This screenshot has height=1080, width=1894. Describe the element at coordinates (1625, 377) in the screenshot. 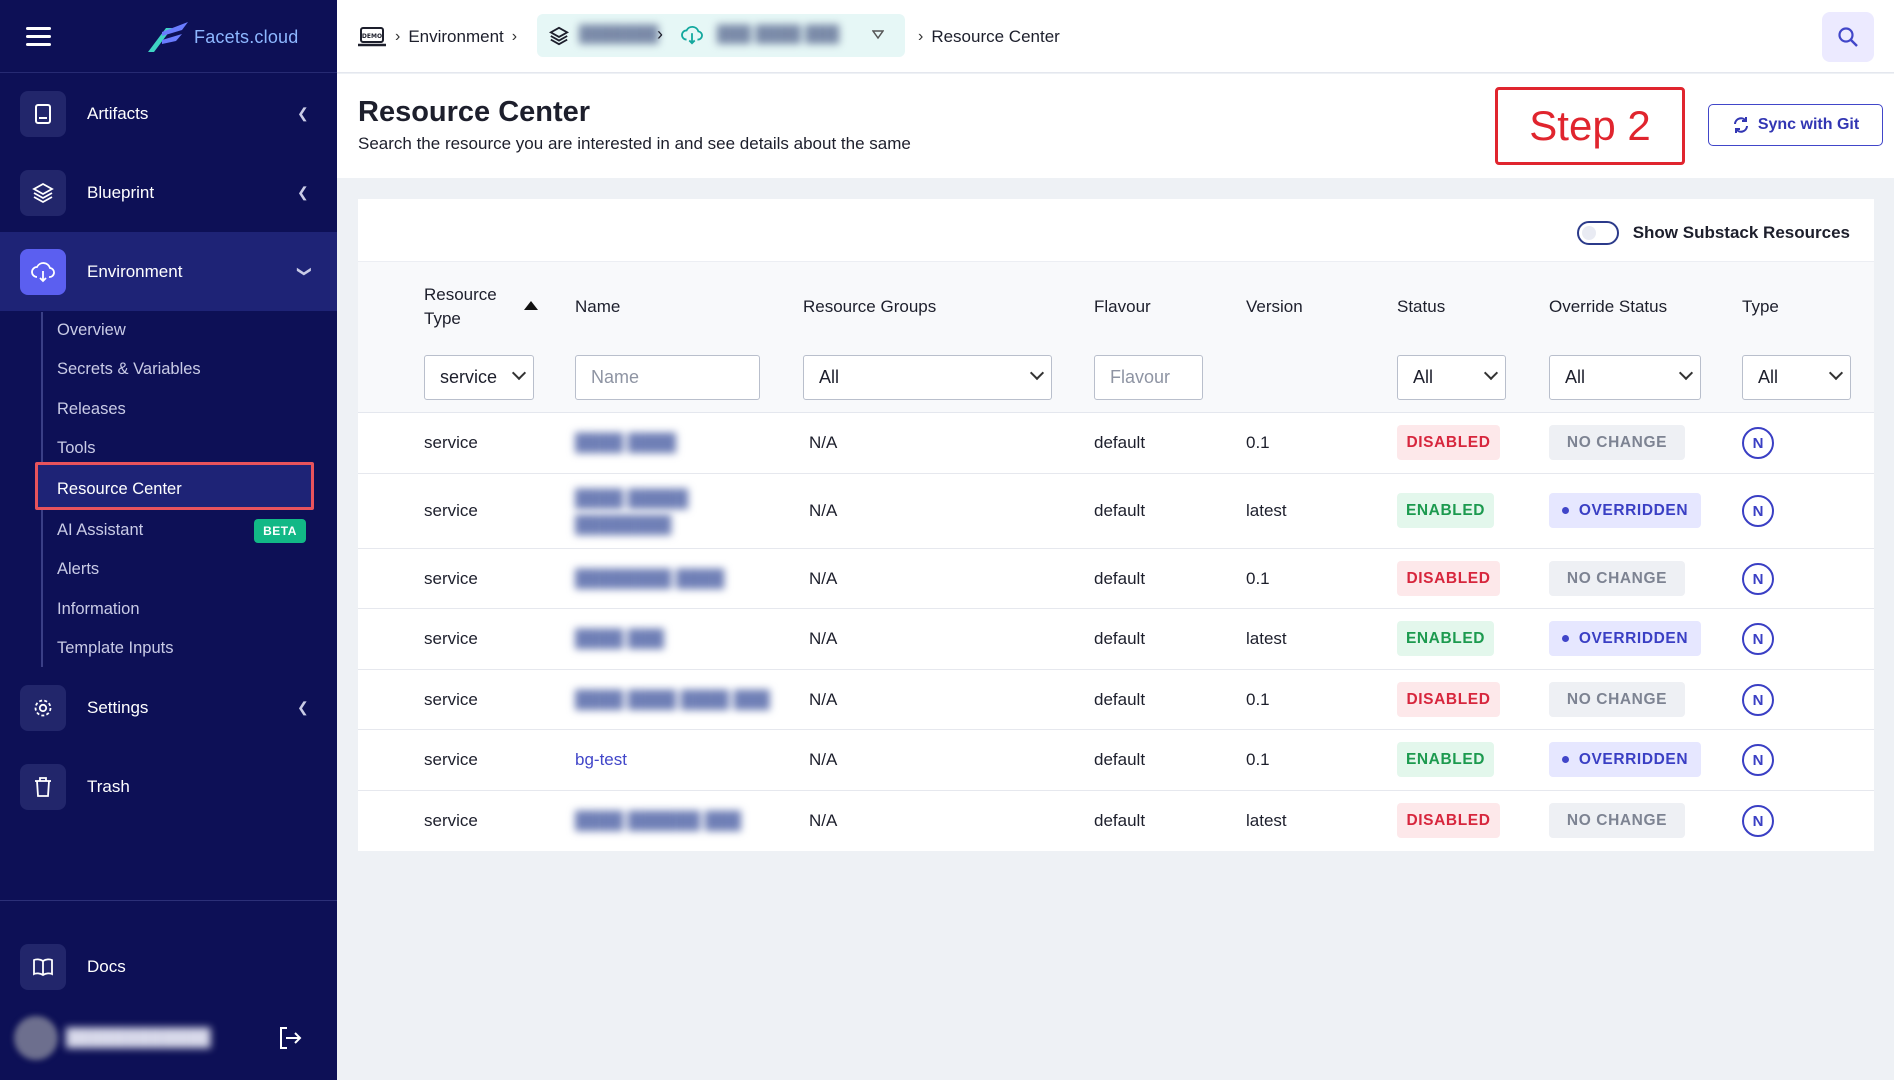

I see `override-status-filter: All` at that location.